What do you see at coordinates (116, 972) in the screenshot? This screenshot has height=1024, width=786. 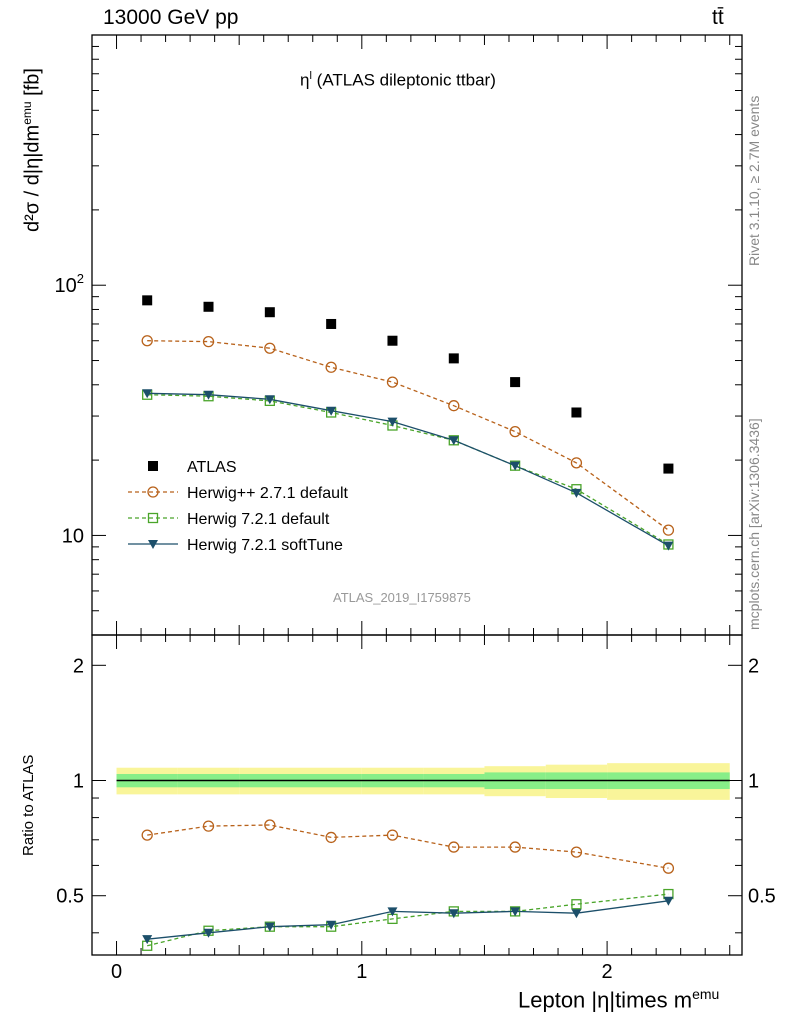 I see `x-tick-label: 0` at bounding box center [116, 972].